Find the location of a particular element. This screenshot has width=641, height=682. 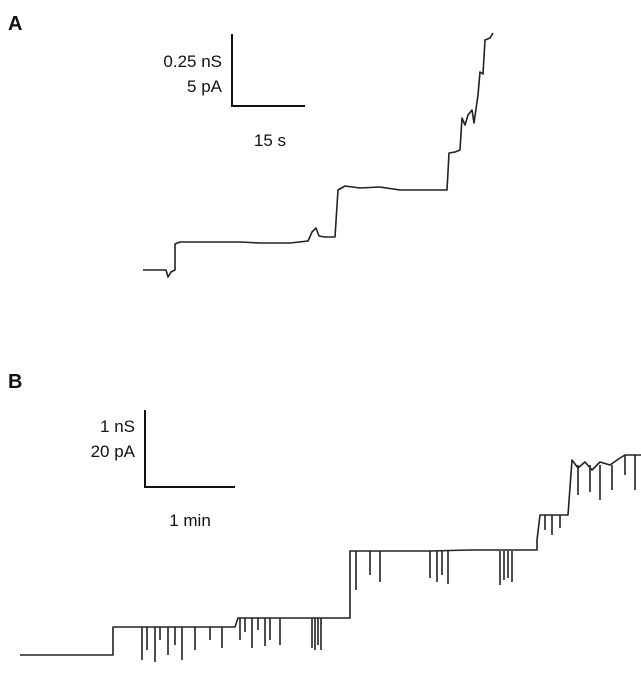

scale-label: 15 s is located at coordinates (270, 140).